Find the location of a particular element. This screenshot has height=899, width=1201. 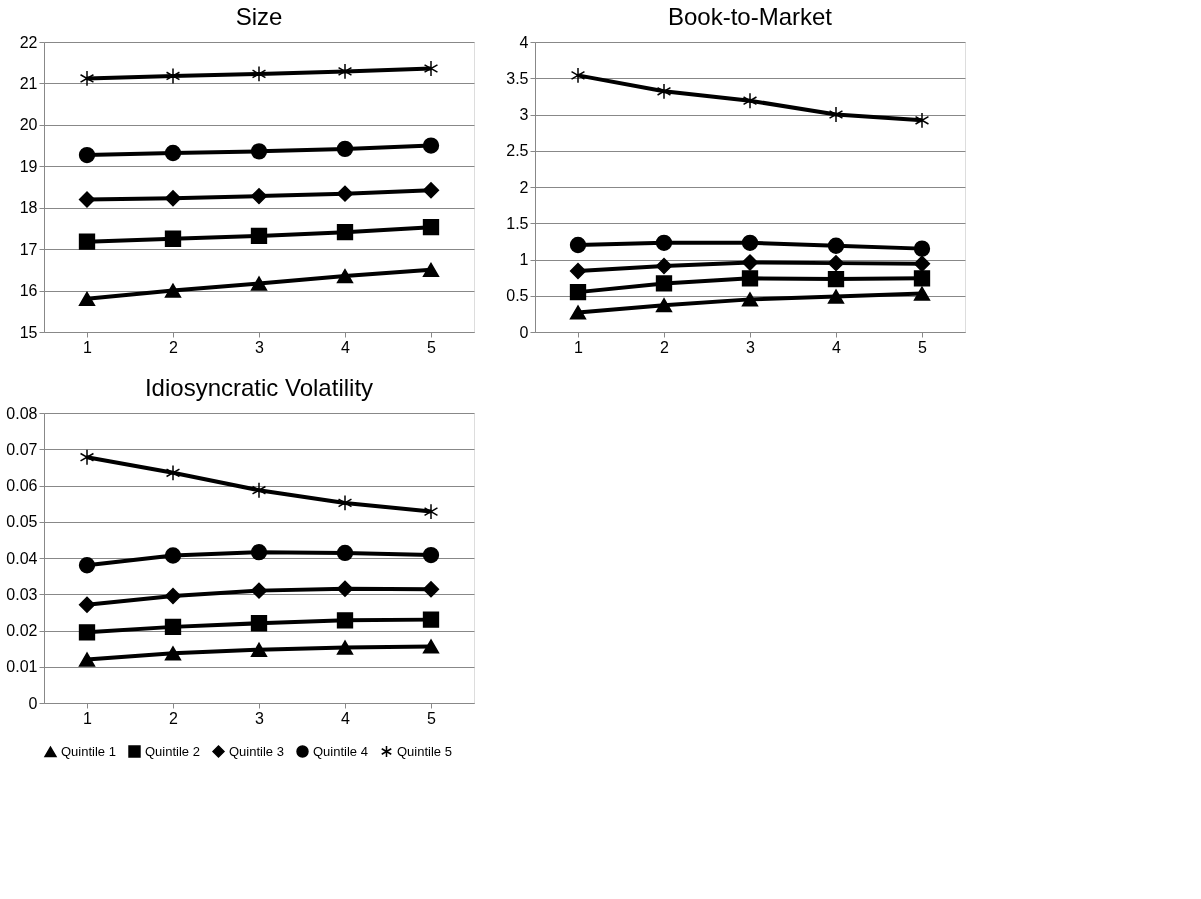

y-tick-label: 0.07 is located at coordinates (22, 449).